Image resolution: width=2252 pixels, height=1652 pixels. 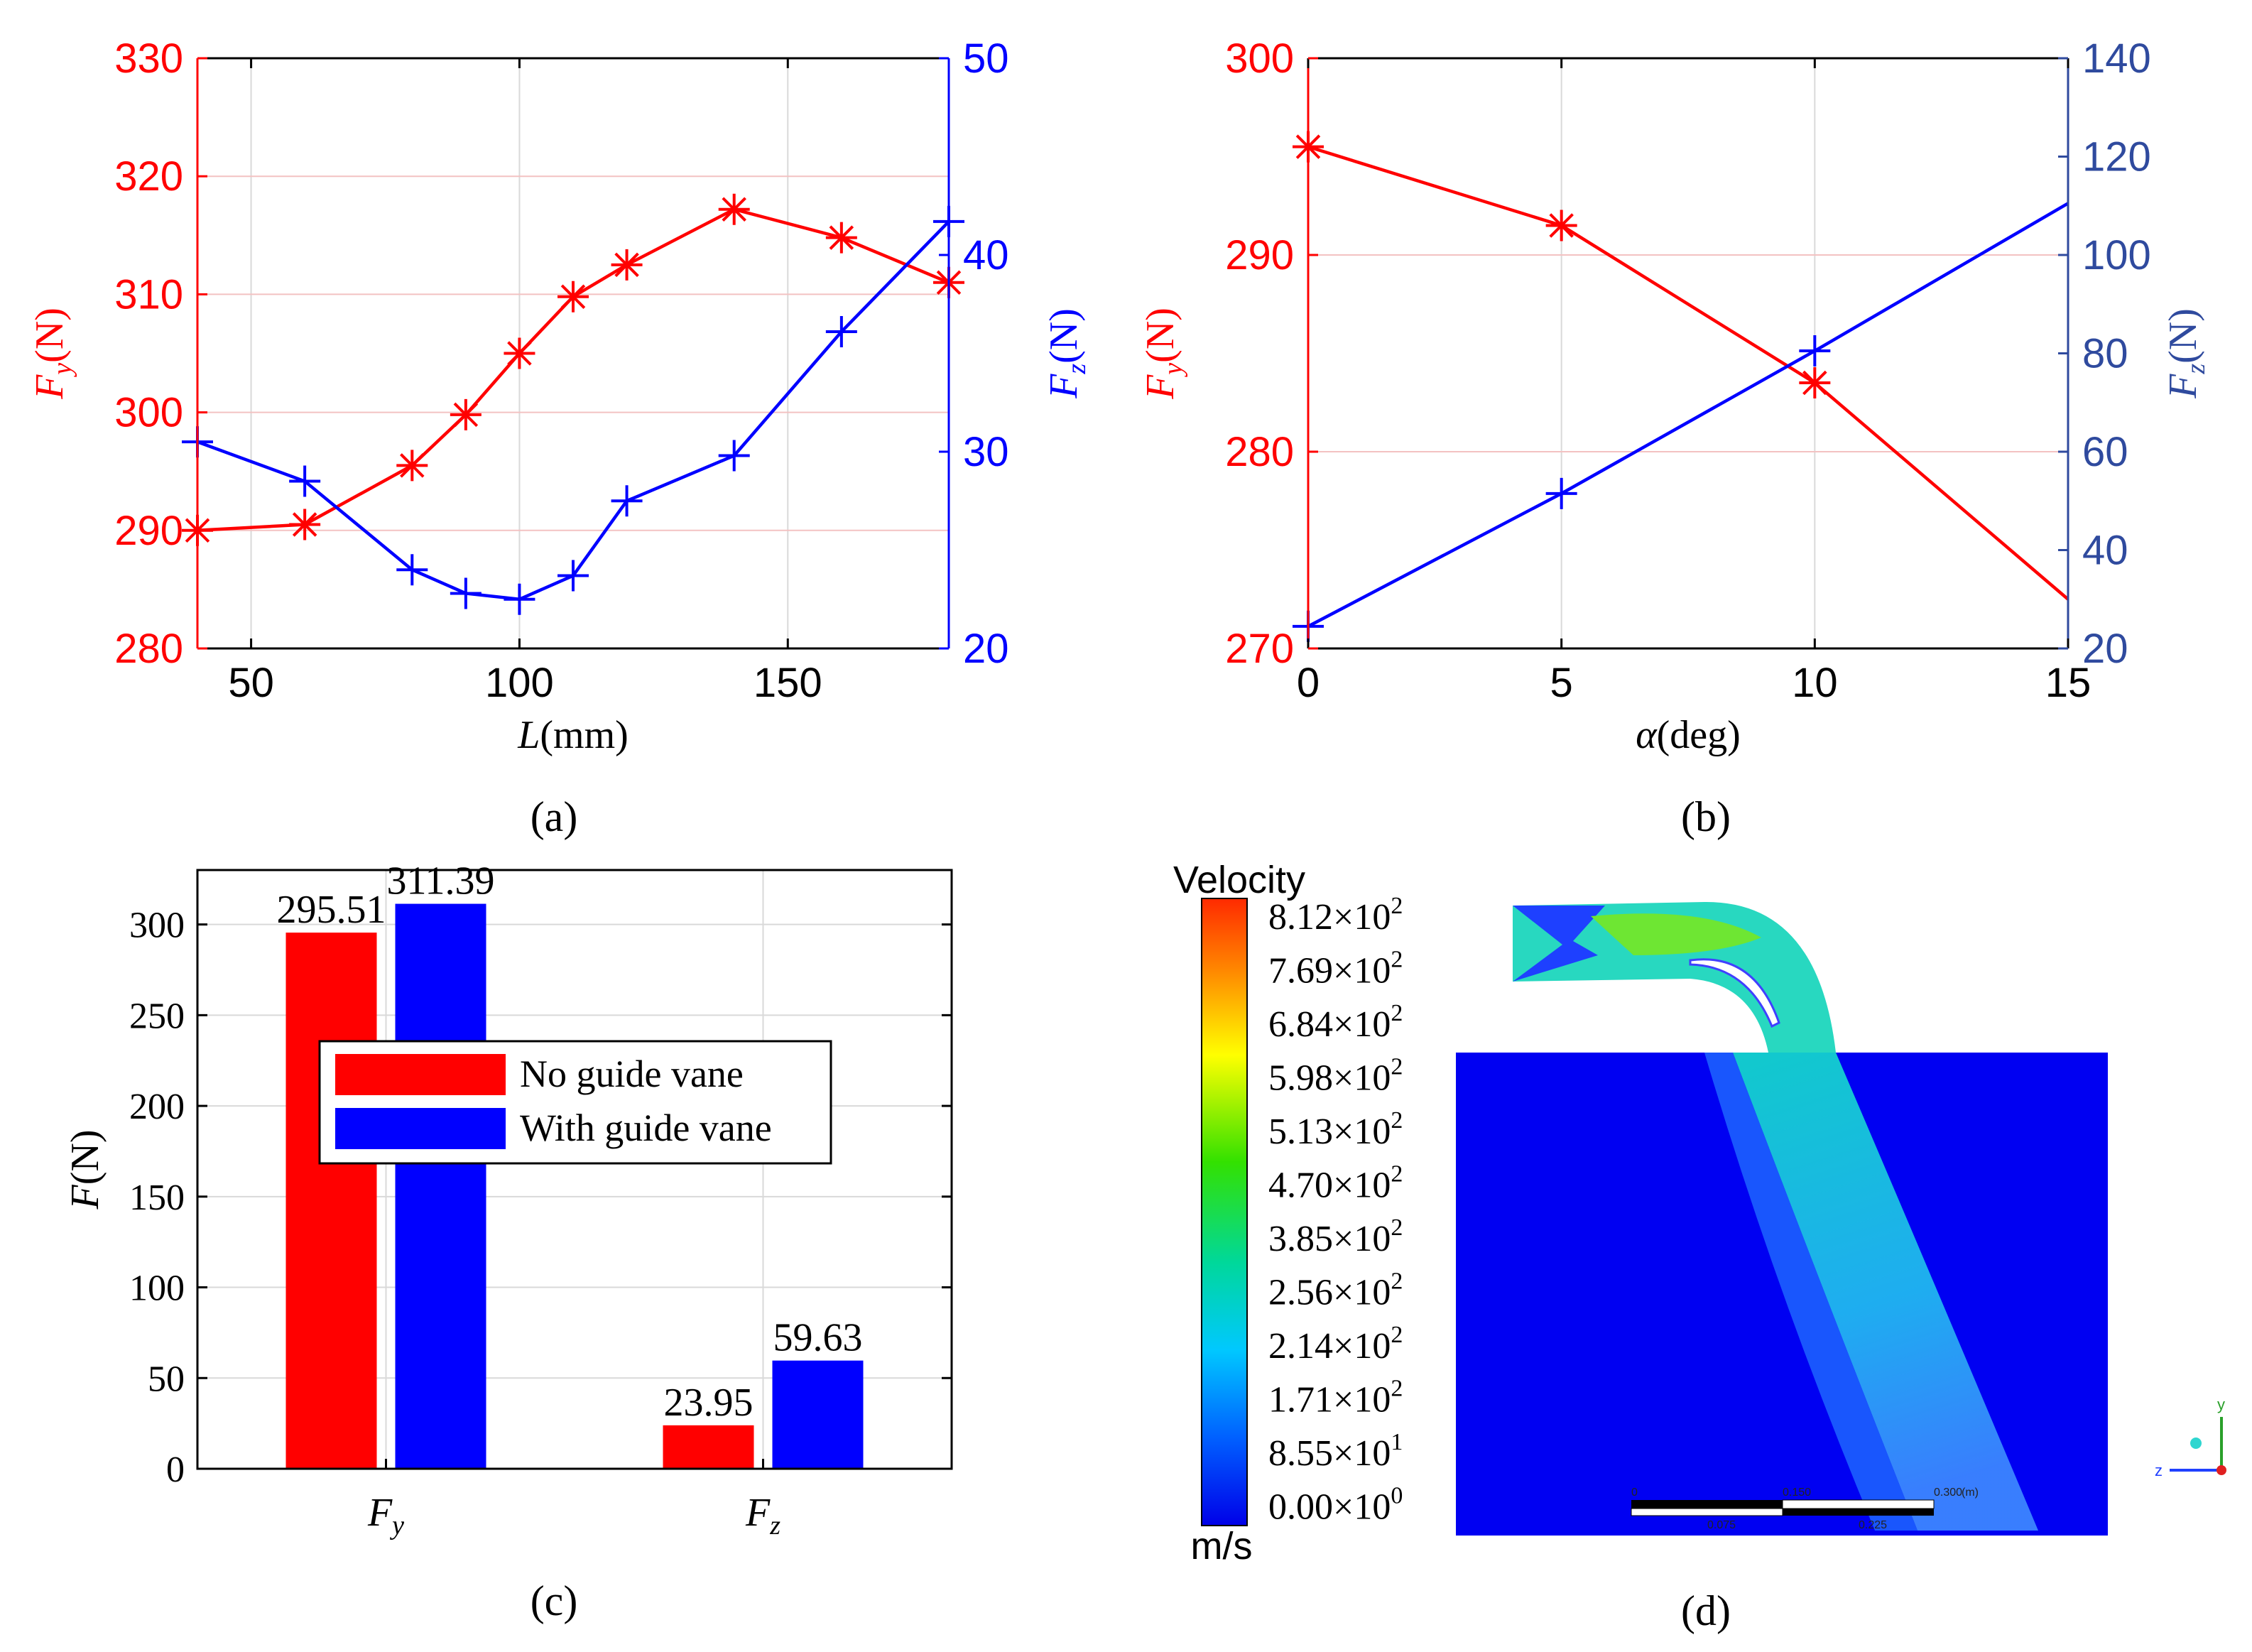 I want to click on legend-entry: With guide vane, so click(x=646, y=1128).